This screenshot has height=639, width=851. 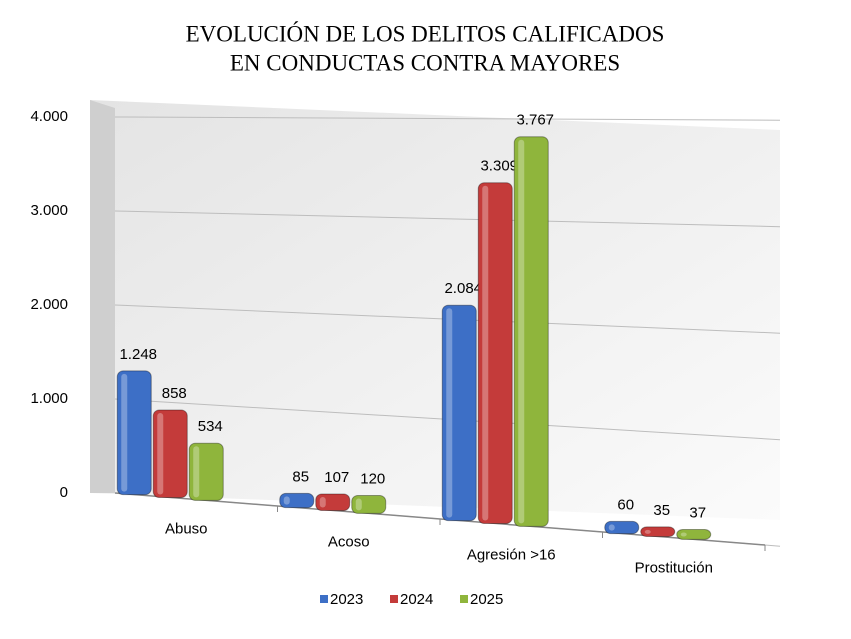 What do you see at coordinates (511, 554) in the screenshot?
I see `x-tick-label: Agresión >16` at bounding box center [511, 554].